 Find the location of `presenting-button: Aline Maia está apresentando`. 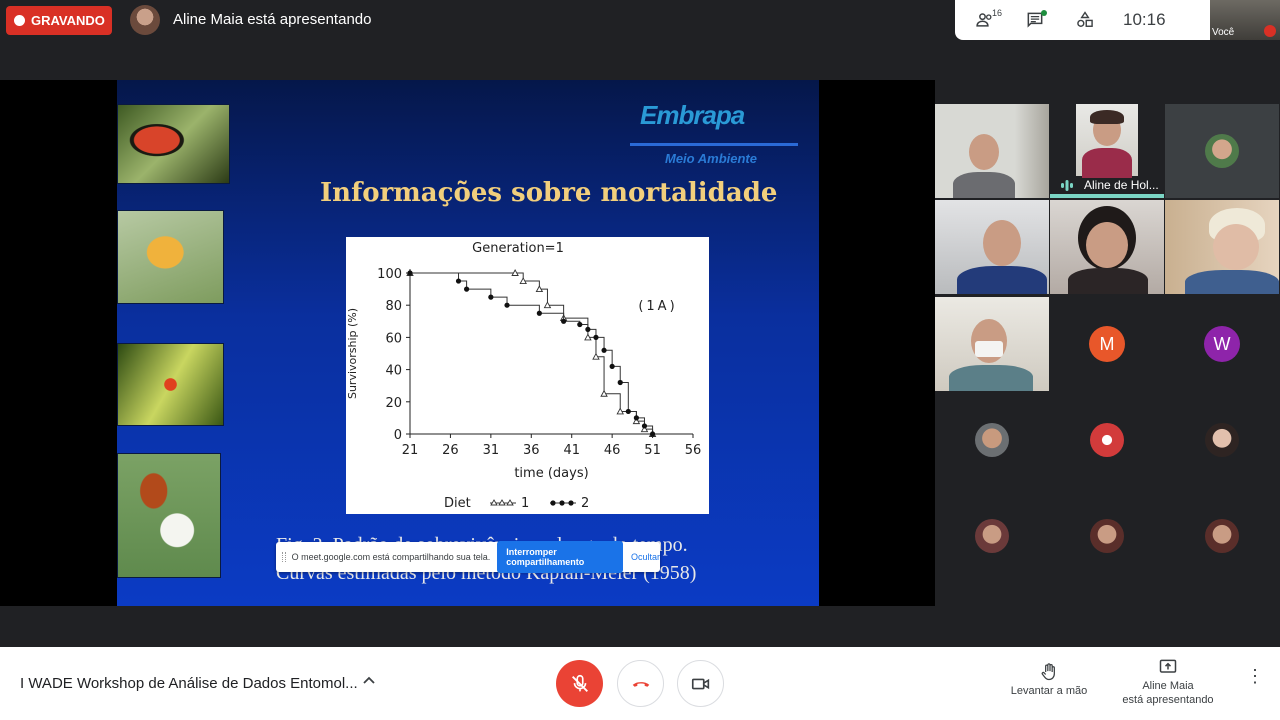

presenting-button: Aline Maia está apresentando is located at coordinates (1168, 682).